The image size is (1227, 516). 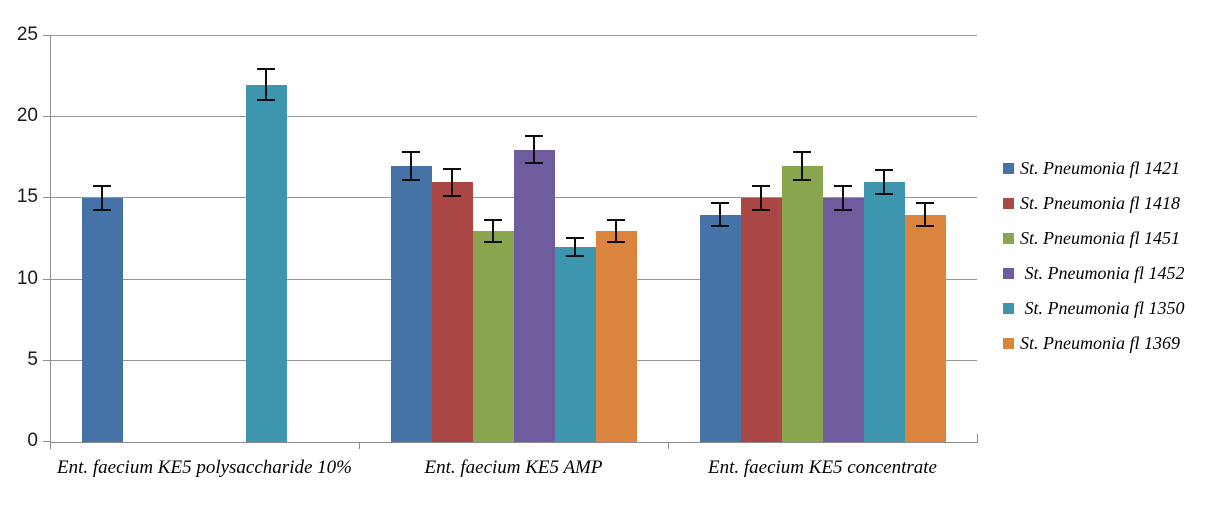 I want to click on legend-item: St. Pneumonia fl 1452, so click(x=1094, y=273).